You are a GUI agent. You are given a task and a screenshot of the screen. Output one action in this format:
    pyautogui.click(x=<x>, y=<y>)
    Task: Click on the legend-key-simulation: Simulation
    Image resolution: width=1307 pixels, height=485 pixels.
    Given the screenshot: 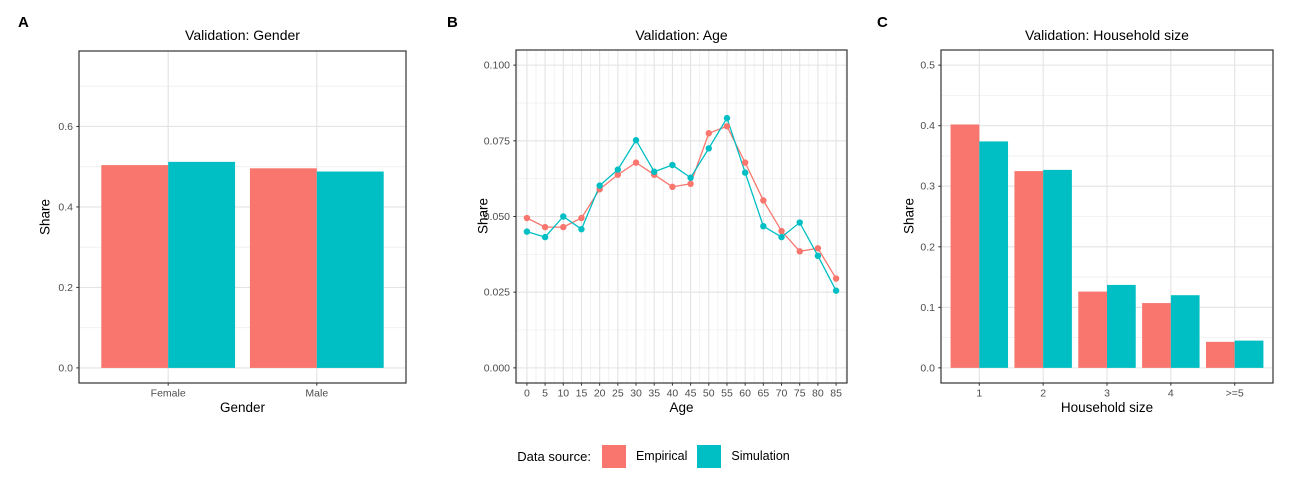 What is the action you would take?
    pyautogui.click(x=743, y=456)
    